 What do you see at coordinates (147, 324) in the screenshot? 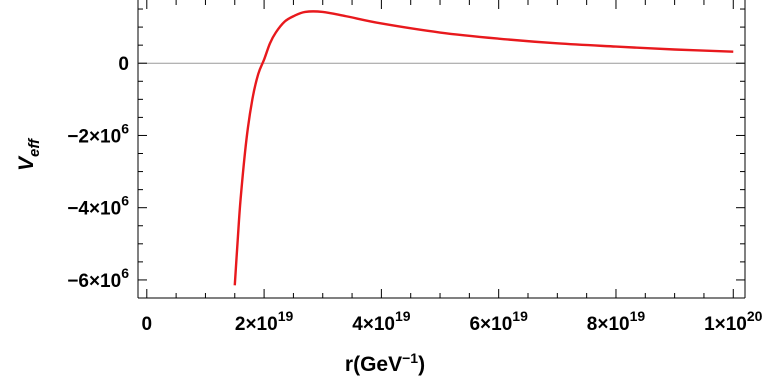
I see `x-tick-label: 0` at bounding box center [147, 324].